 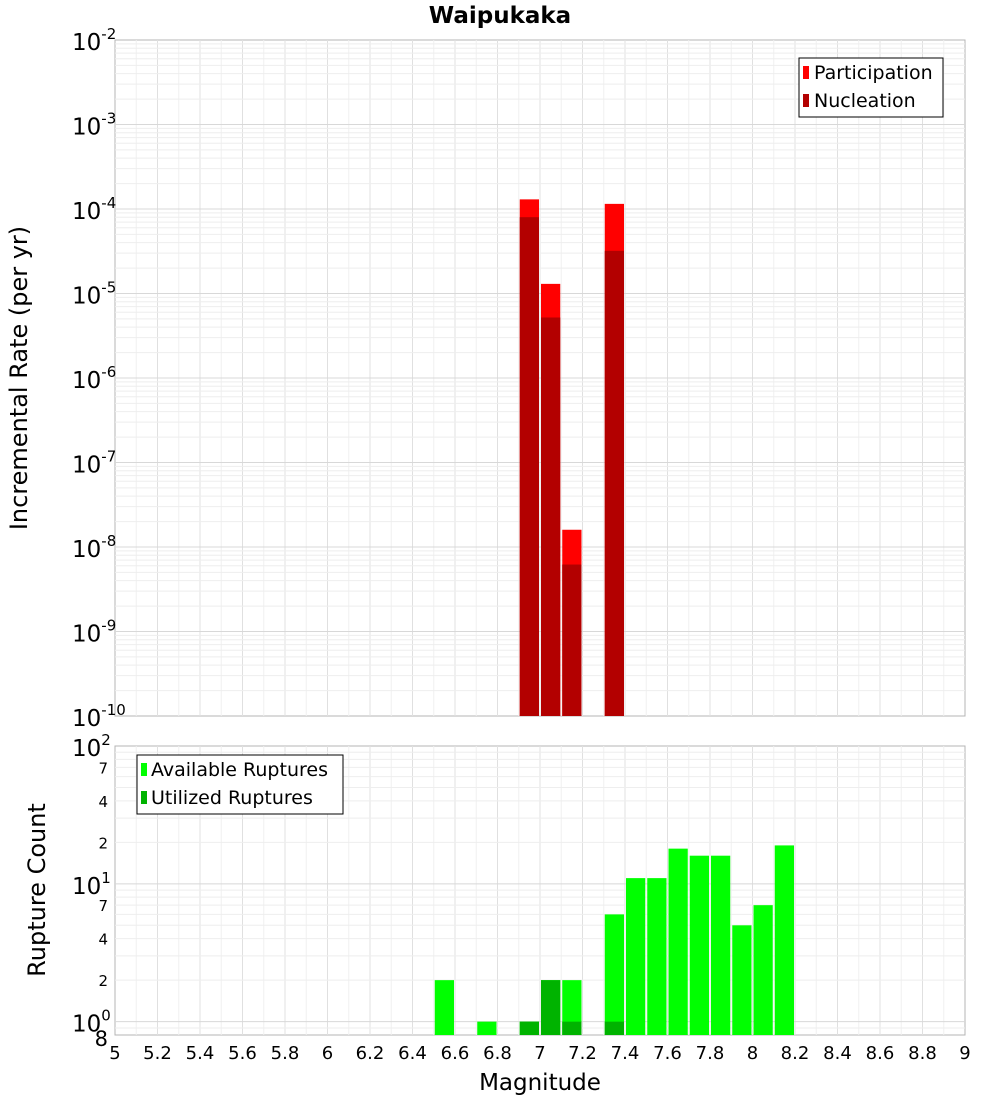 What do you see at coordinates (91, 1022) in the screenshot?
I see `bottom-y-tick-label: 10⁰` at bounding box center [91, 1022].